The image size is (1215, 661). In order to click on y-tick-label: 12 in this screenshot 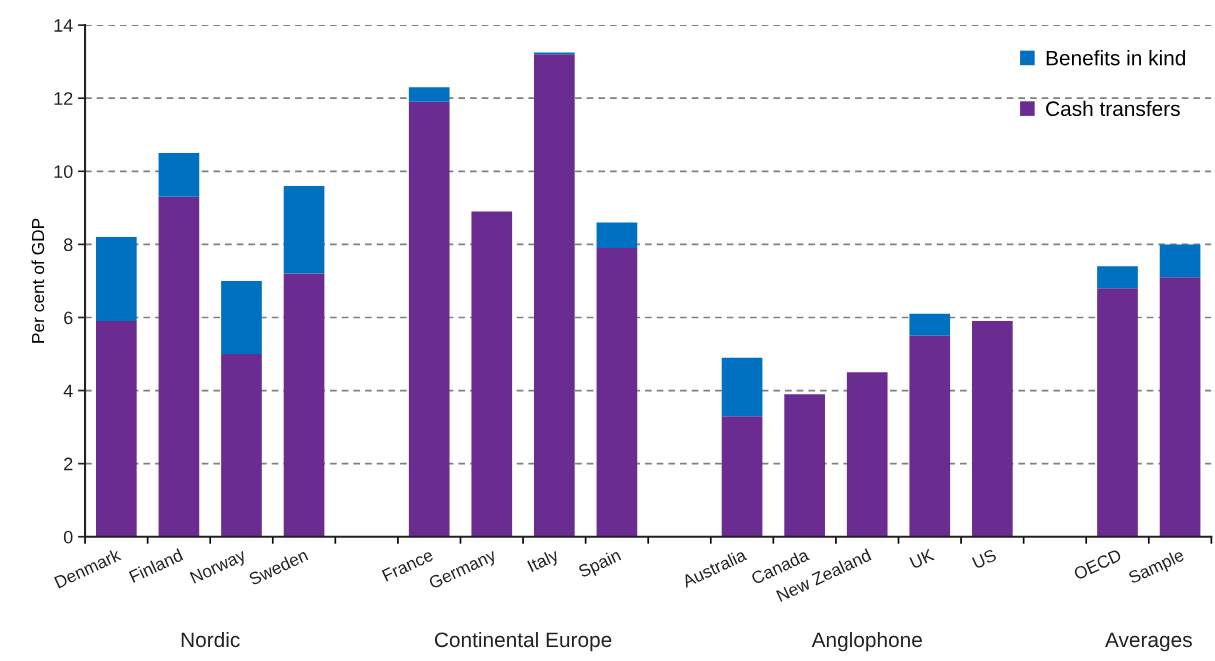, I will do `click(63, 98)`.